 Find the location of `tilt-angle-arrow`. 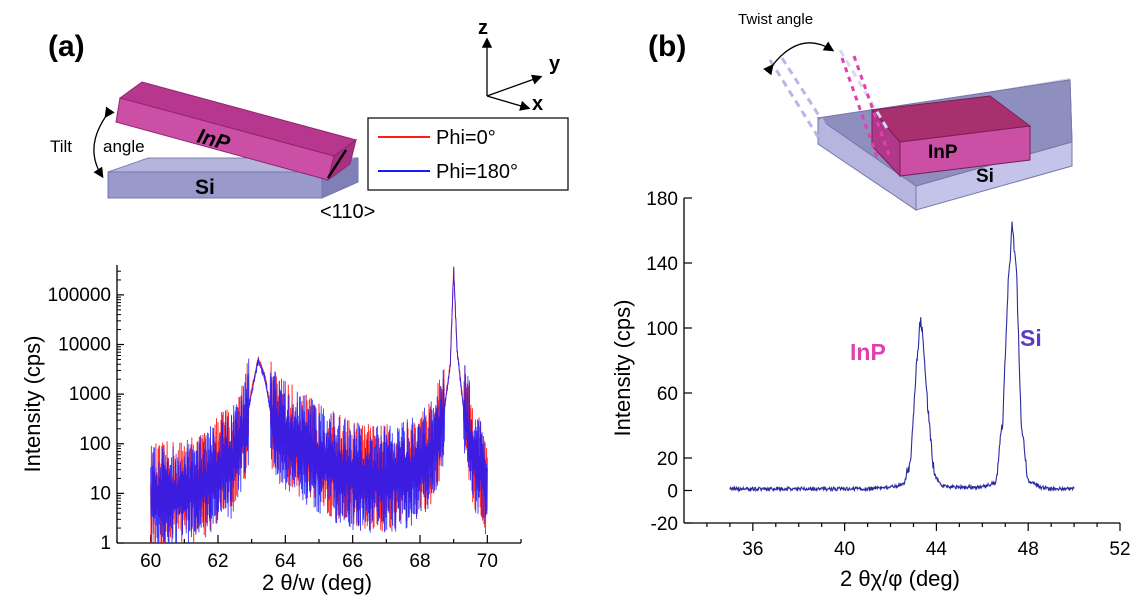

tilt-angle-arrow is located at coordinates (104, 142).